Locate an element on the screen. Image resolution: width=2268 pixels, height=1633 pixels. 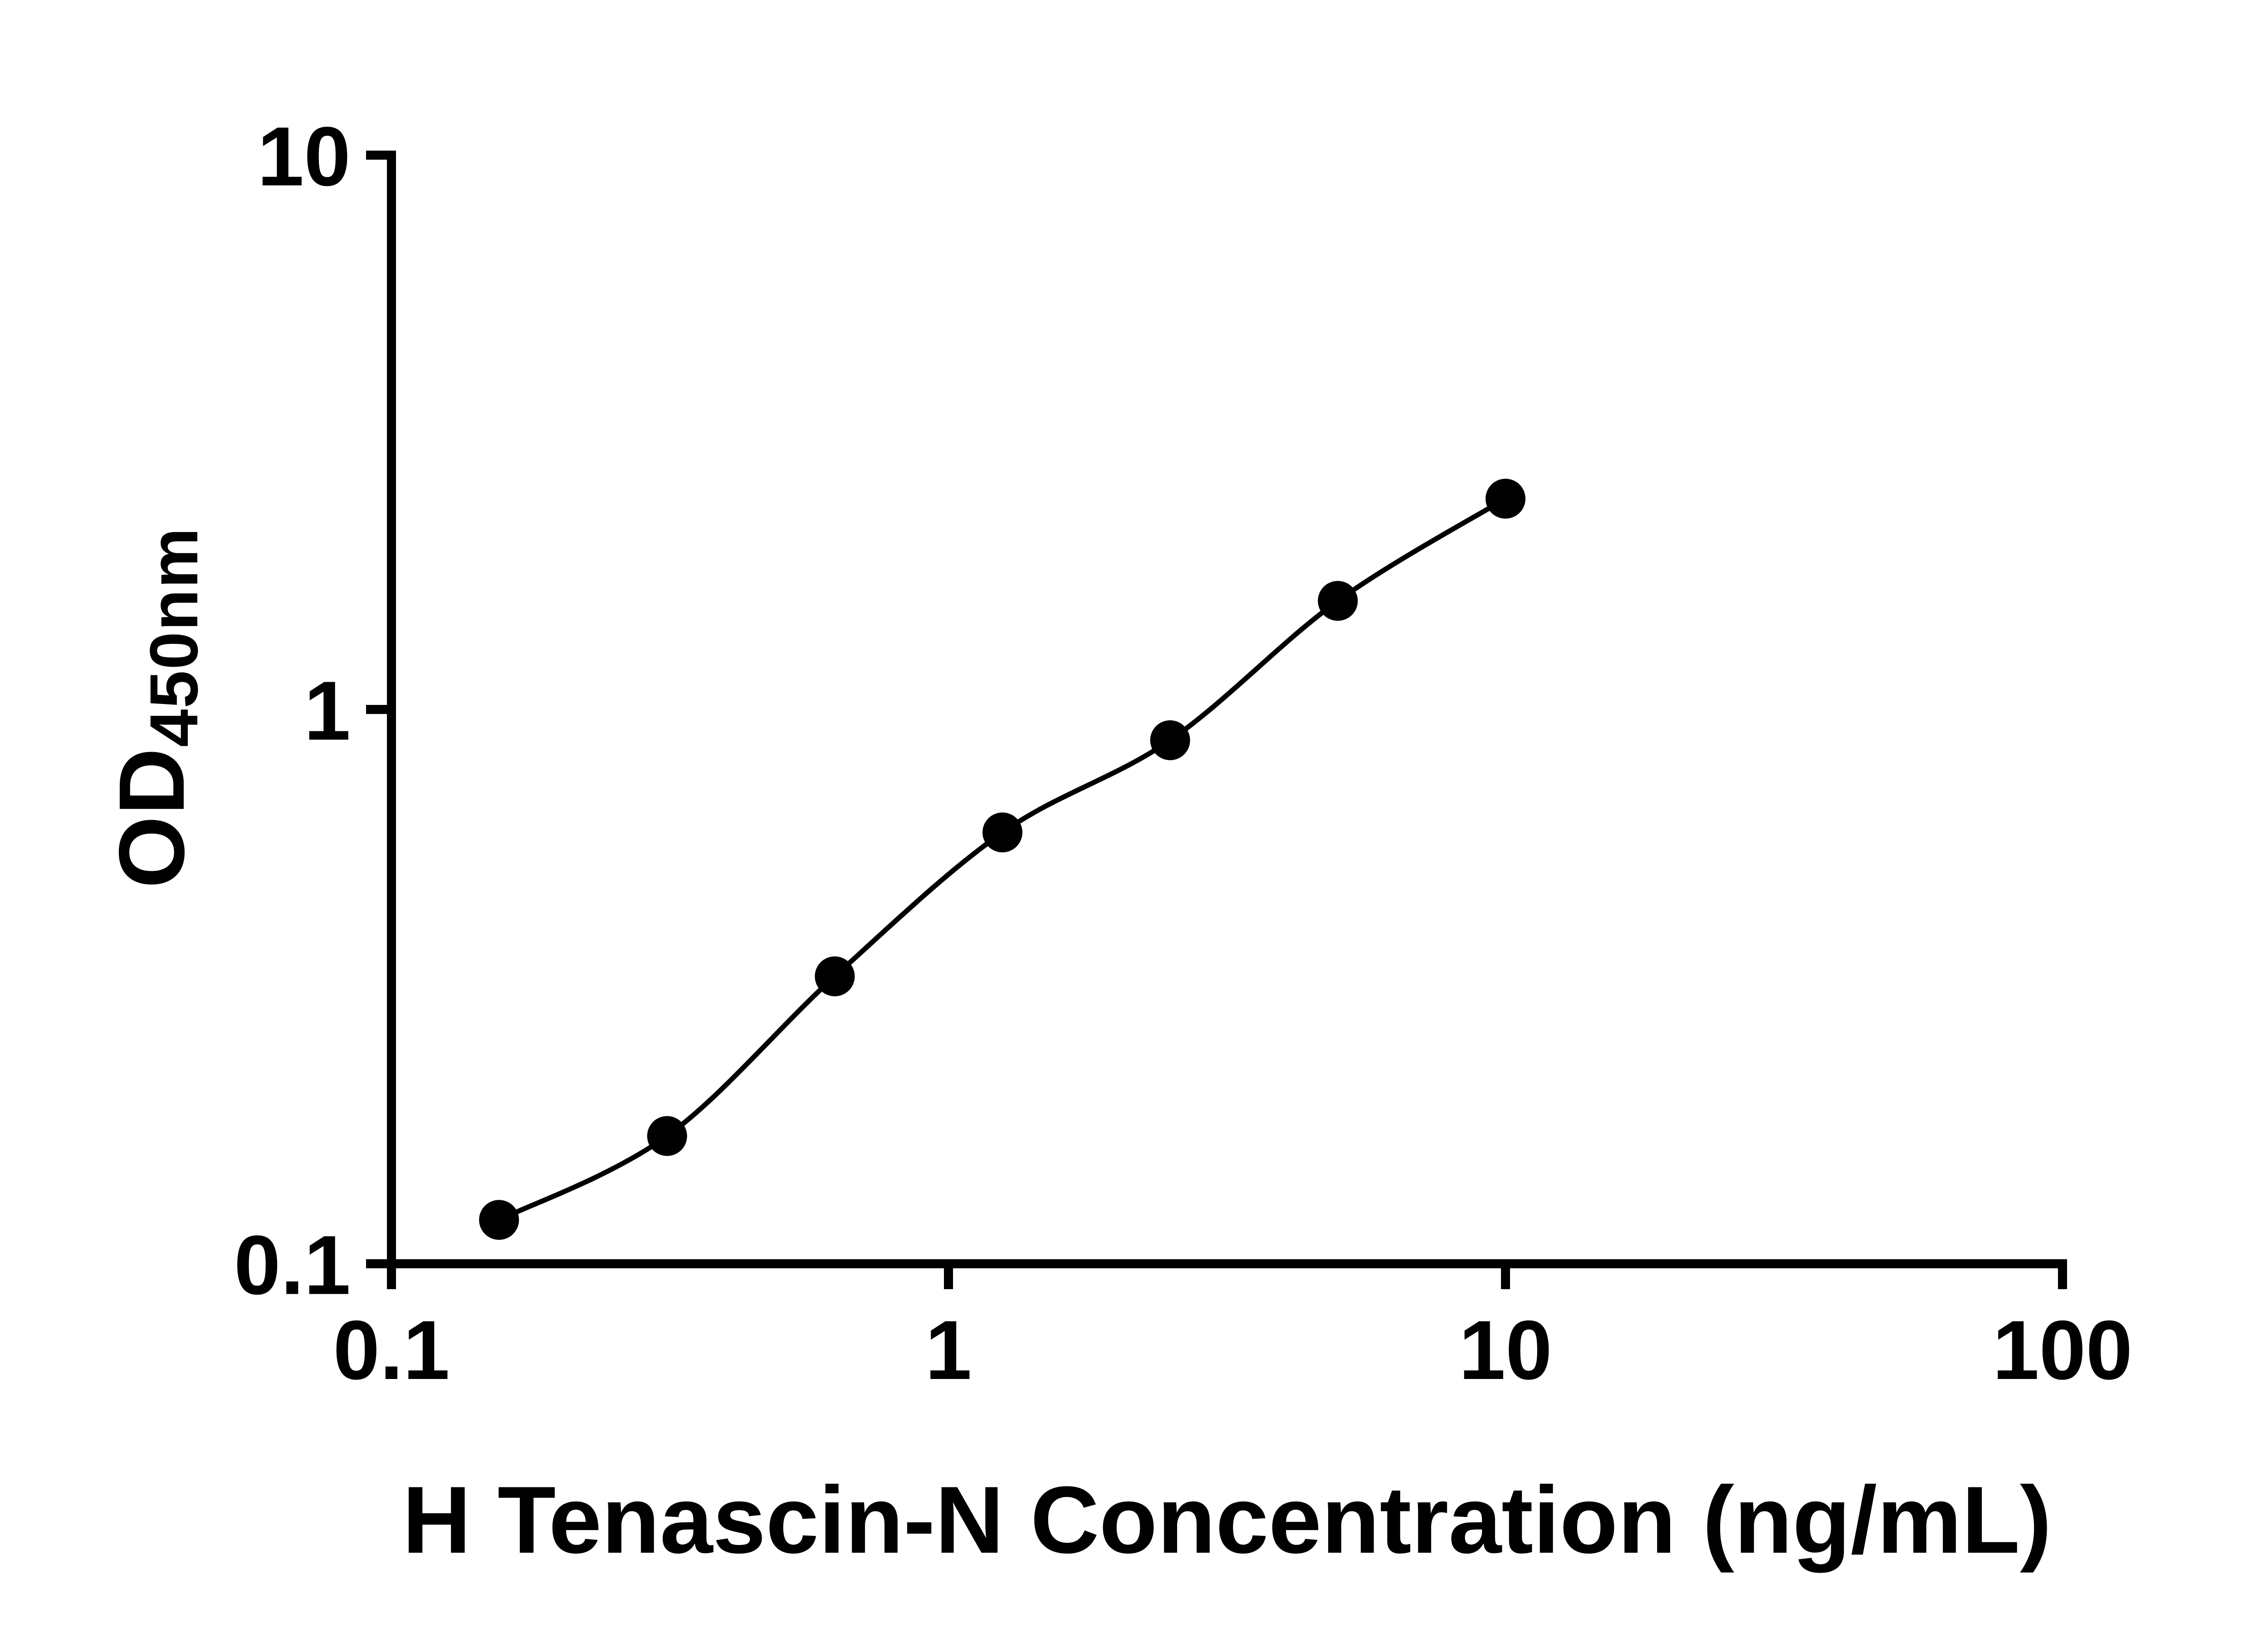
y-tick-label: 0.1 is located at coordinates (292, 1265).